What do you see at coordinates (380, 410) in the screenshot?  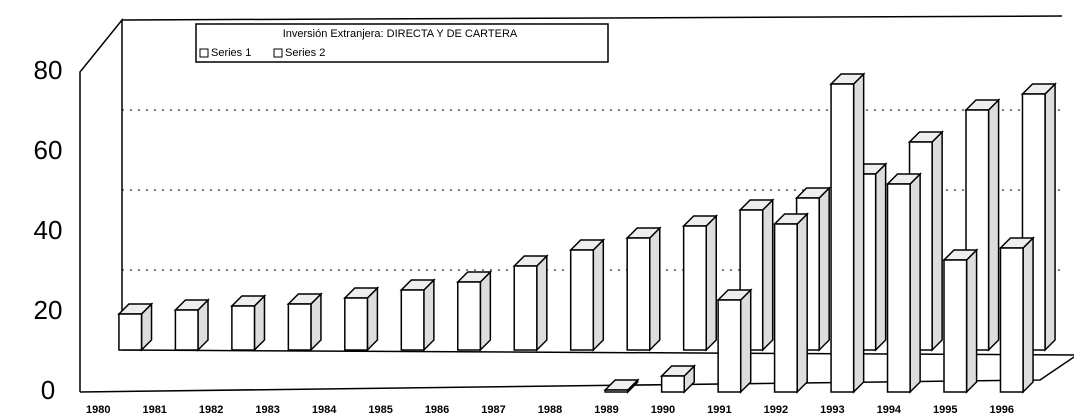 I see `x-tick-label: 1985` at bounding box center [380, 410].